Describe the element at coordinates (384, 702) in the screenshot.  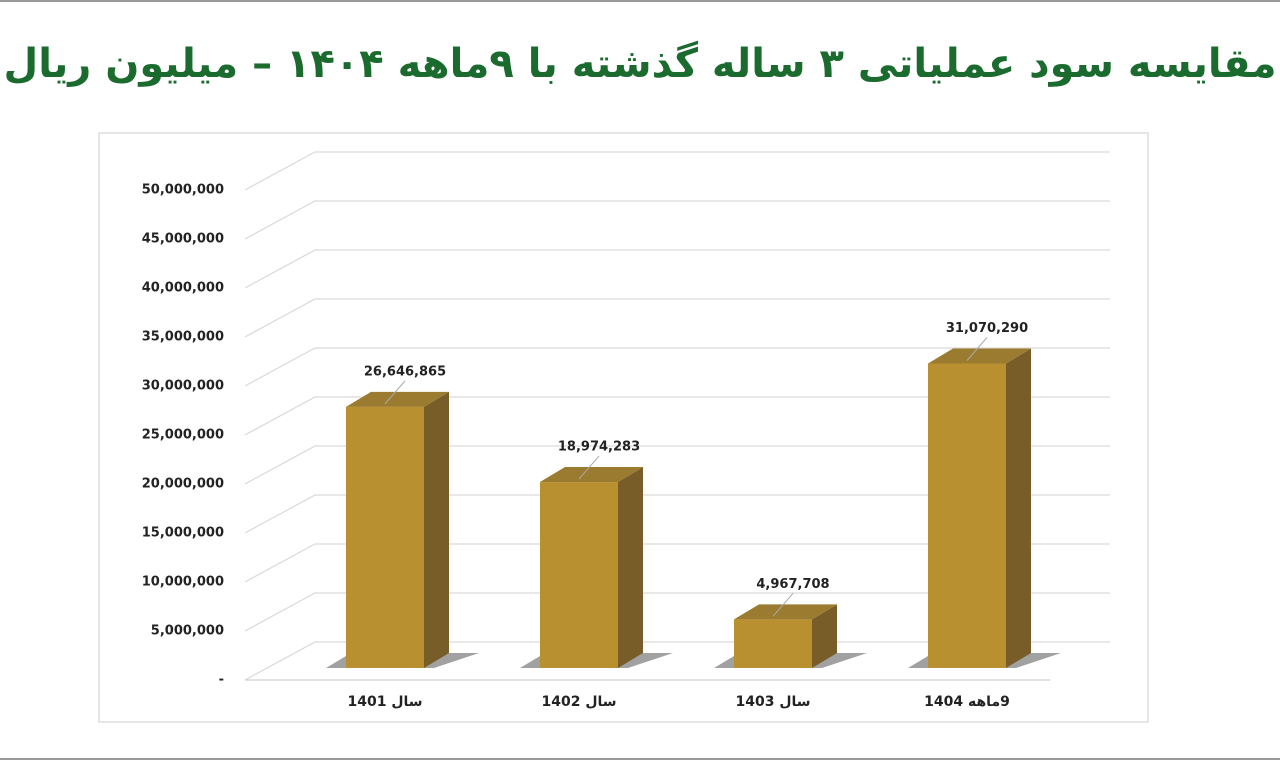
I see `x-tick-label: سال 1401` at that location.